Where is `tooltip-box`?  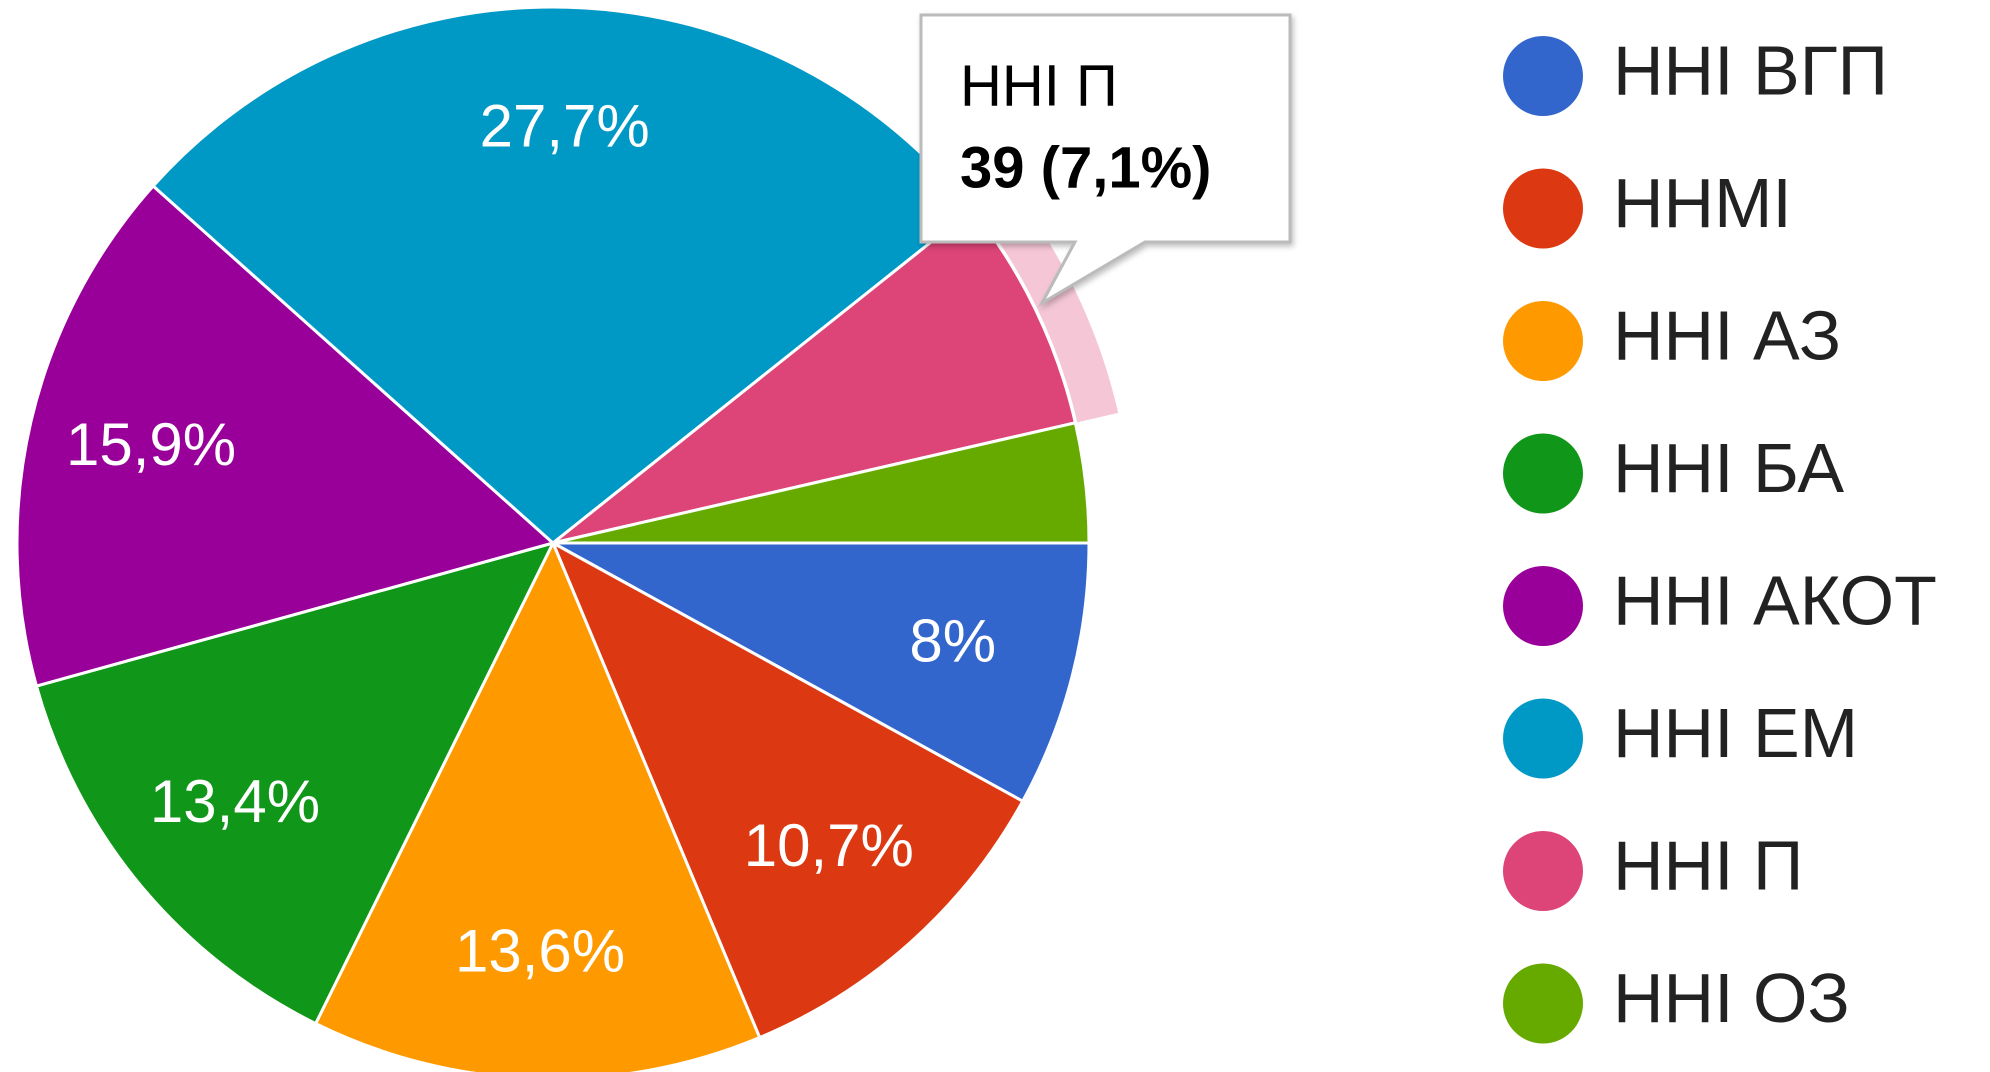
tooltip-box is located at coordinates (1105, 160).